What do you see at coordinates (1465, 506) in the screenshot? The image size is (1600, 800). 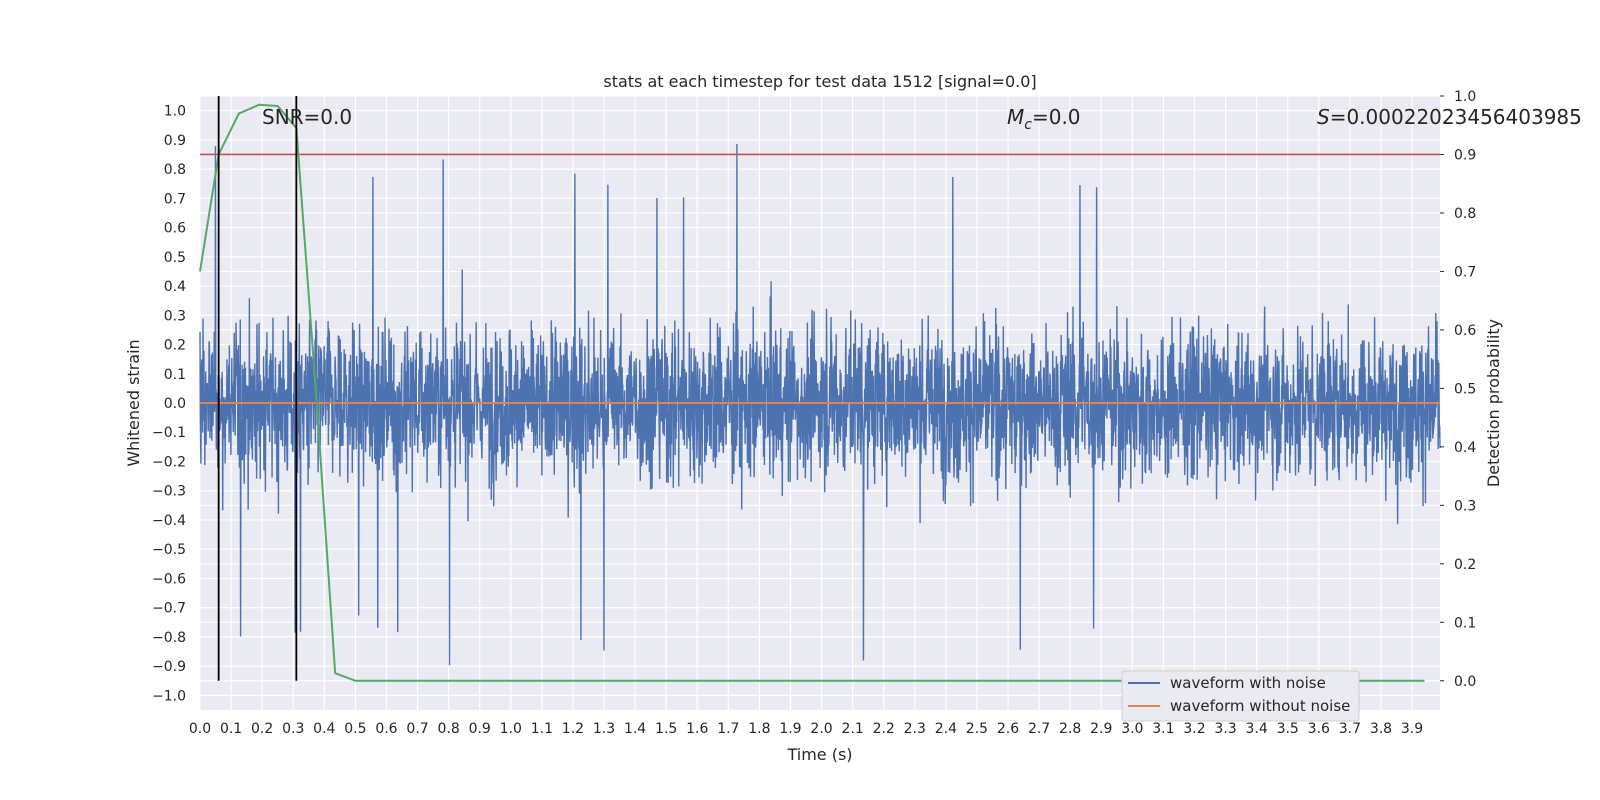 I see `y2-tick-label: 0.3` at bounding box center [1465, 506].